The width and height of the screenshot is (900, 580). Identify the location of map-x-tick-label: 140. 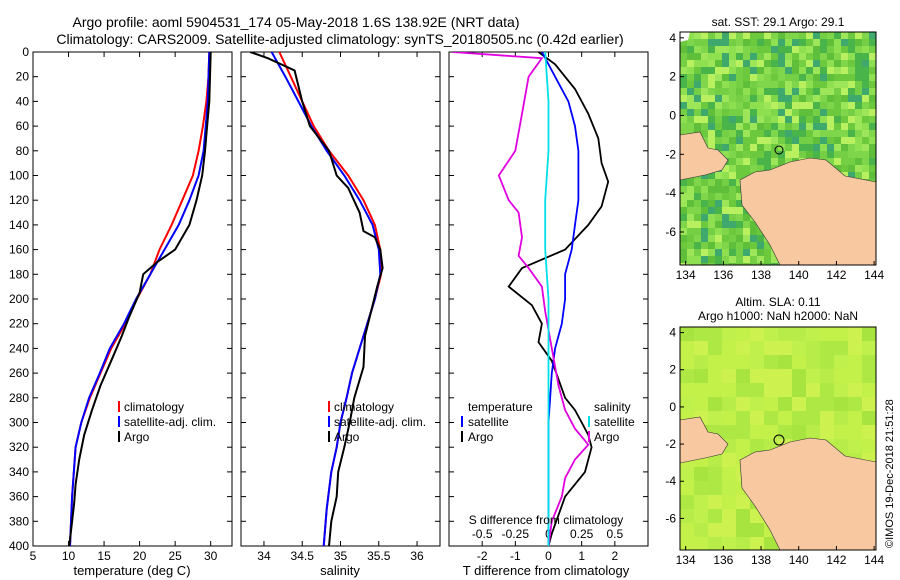
(799, 275).